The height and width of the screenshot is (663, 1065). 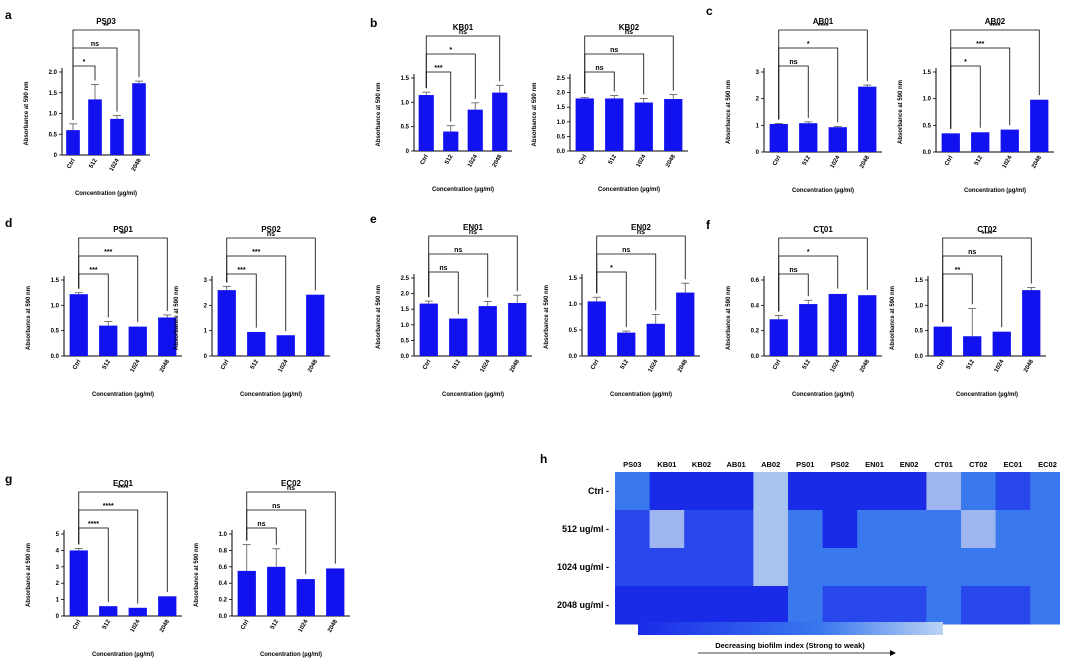 I want to click on heatmap-row-label: Ctrl -, so click(x=598, y=491).